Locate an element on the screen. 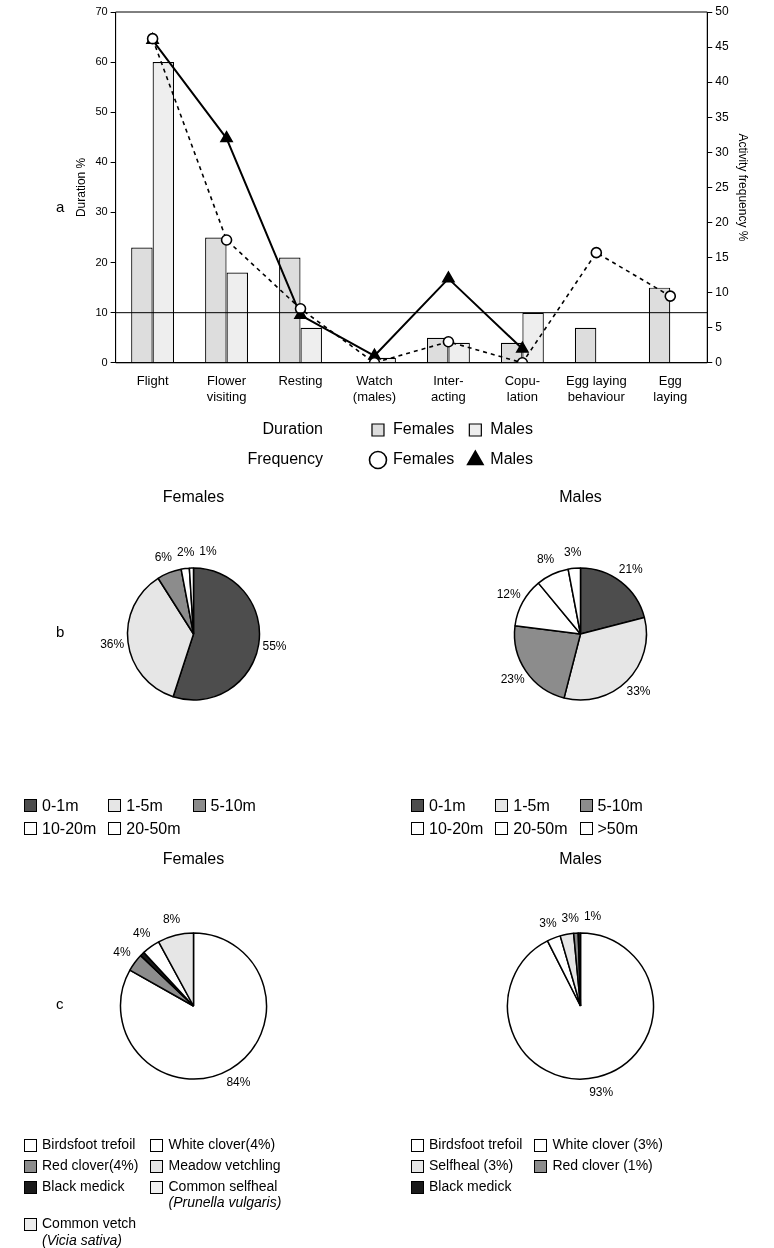 The height and width of the screenshot is (1248, 774). data-label: 2% is located at coordinates (185, 551).